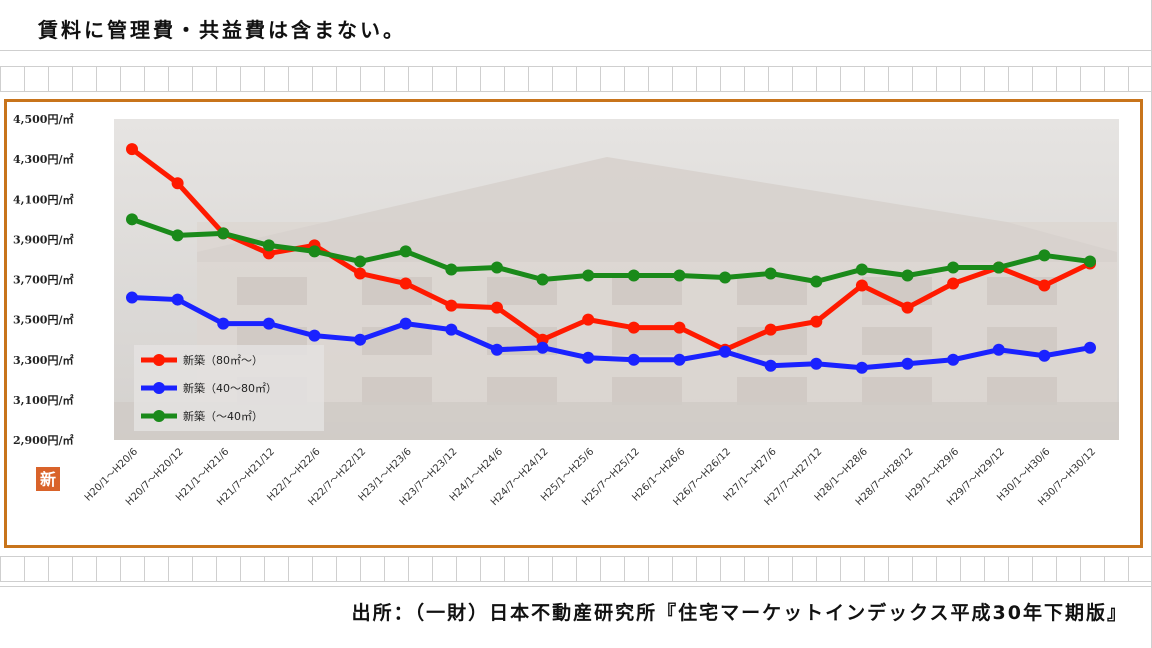 This screenshot has width=1152, height=648. I want to click on y-tick-label: 3,500円/㎡, so click(43, 320).